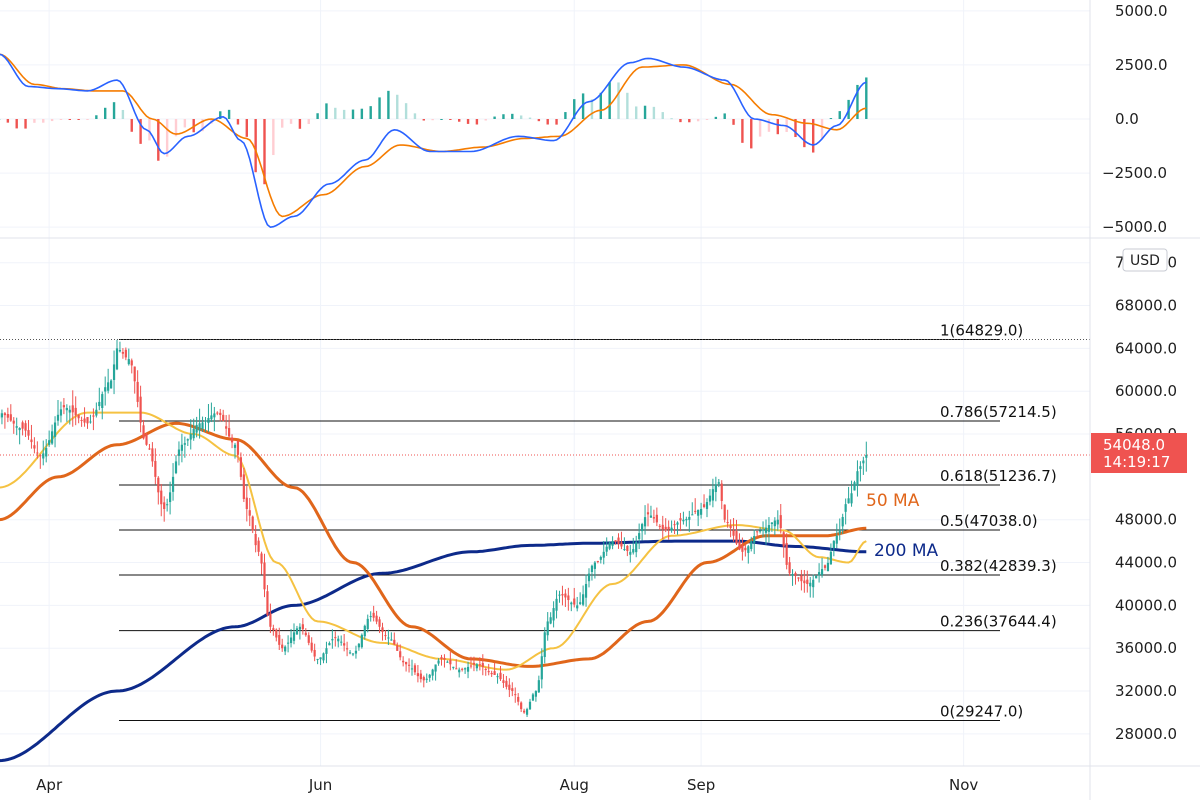 This screenshot has height=800, width=1200. Describe the element at coordinates (1146, 306) in the screenshot. I see `price-axis-tick: 68000.0` at that location.